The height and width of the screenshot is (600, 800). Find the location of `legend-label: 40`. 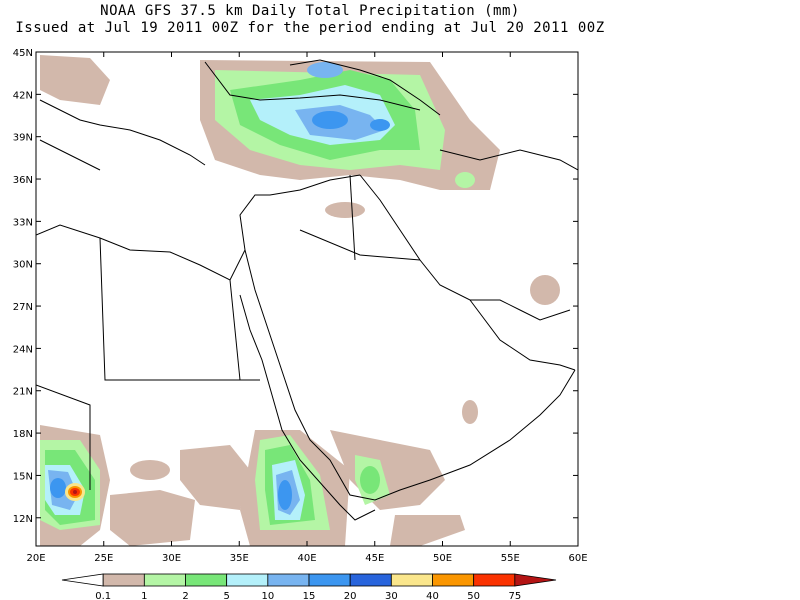

legend-label: 40 is located at coordinates (432, 595).